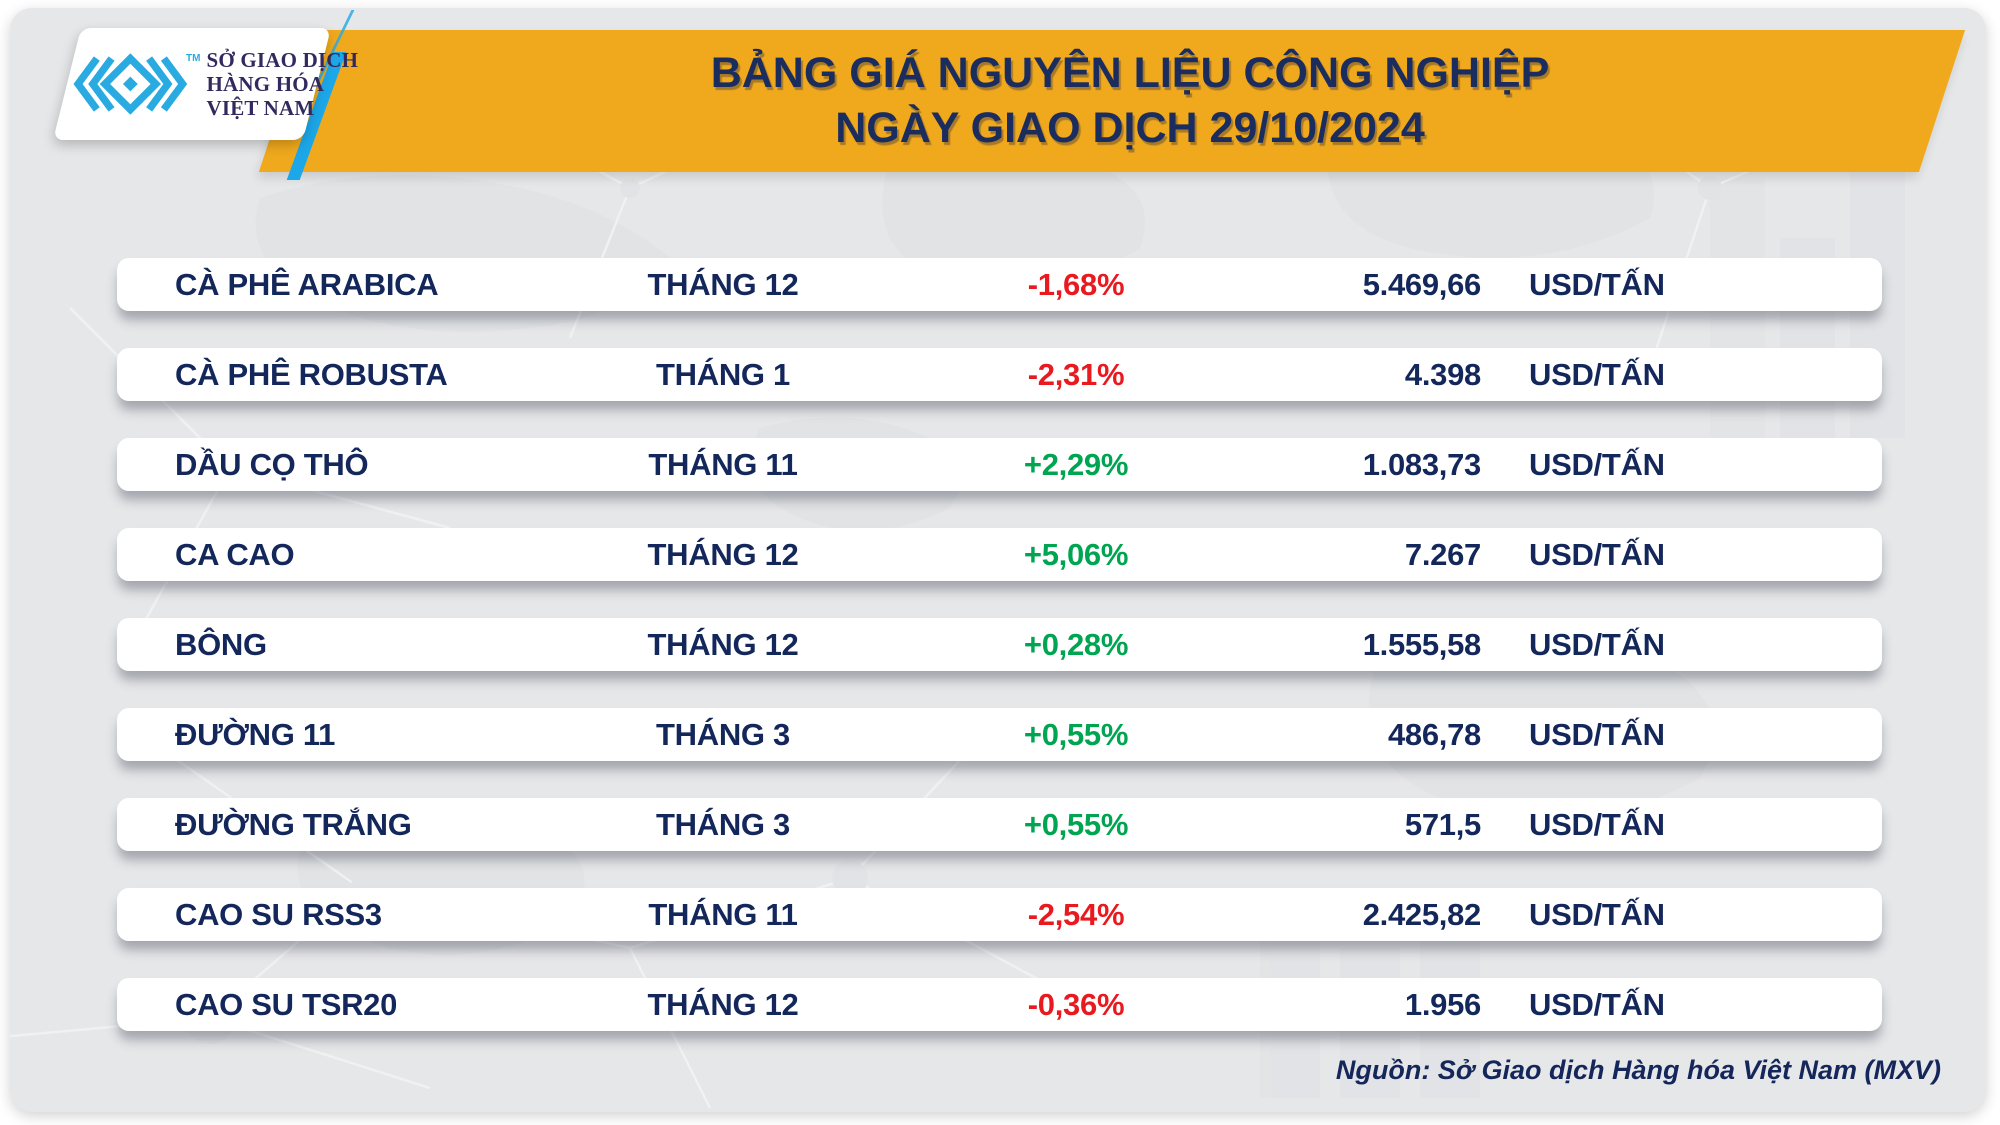  I want to click on price-value: 5.469,66, so click(1422, 284).